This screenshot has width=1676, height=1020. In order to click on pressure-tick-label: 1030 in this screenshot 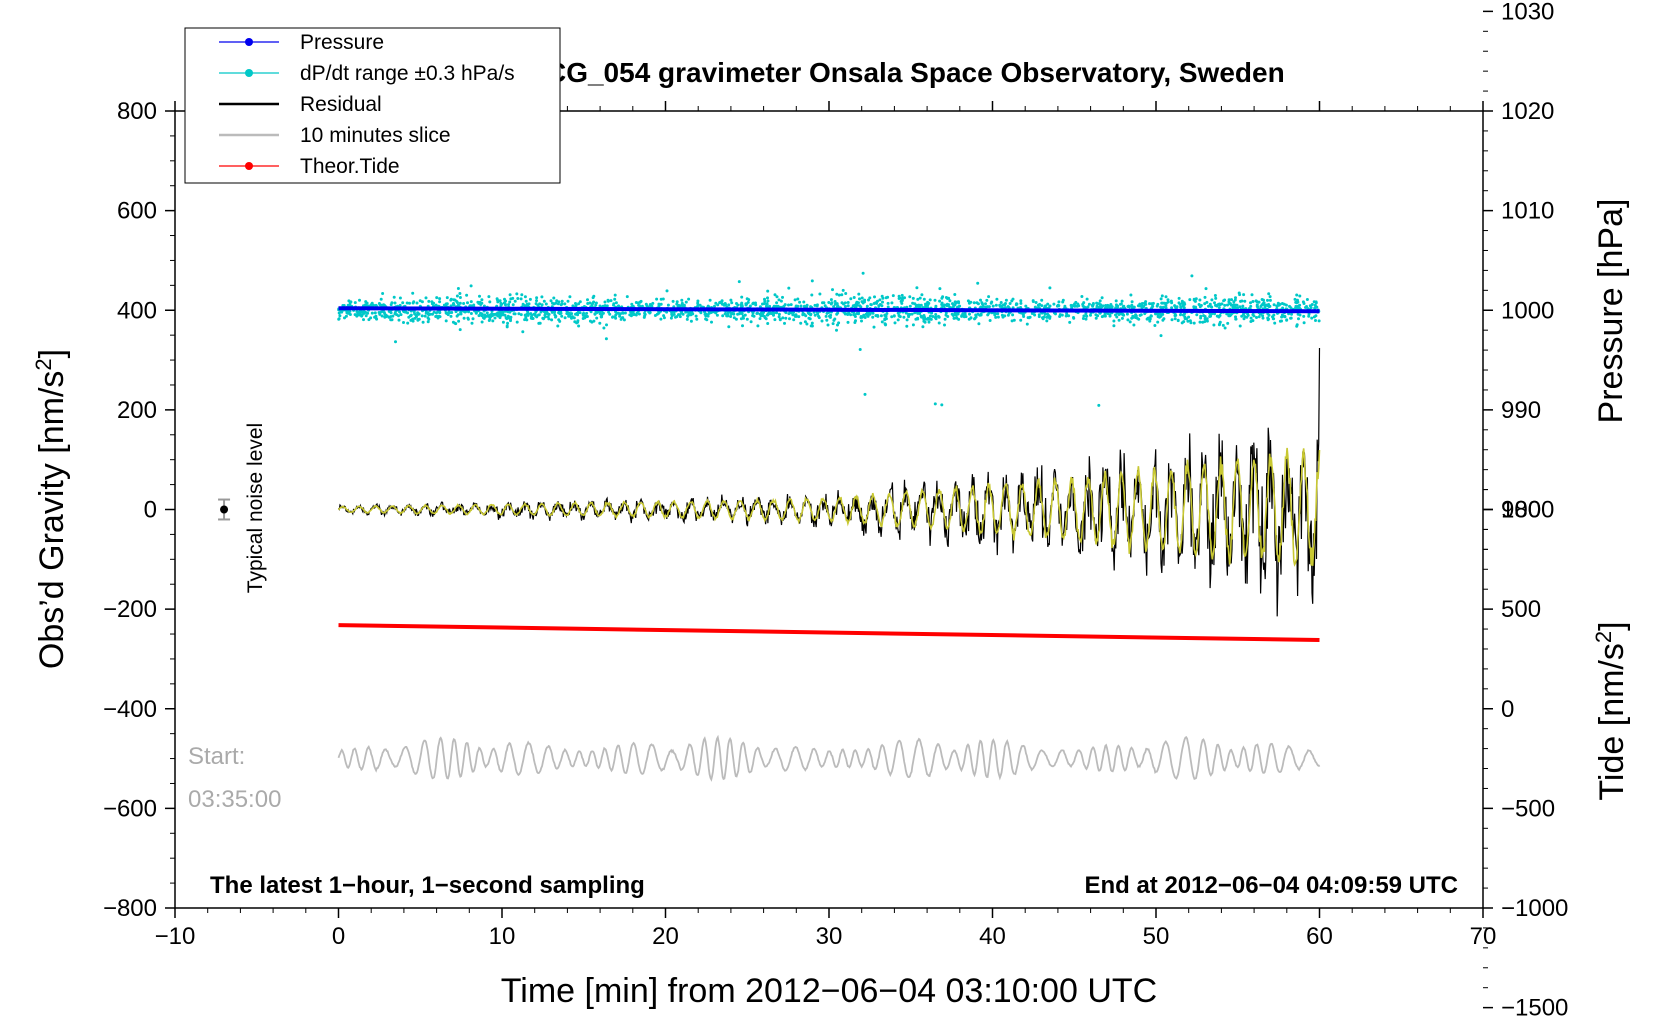, I will do `click(1527, 12)`.